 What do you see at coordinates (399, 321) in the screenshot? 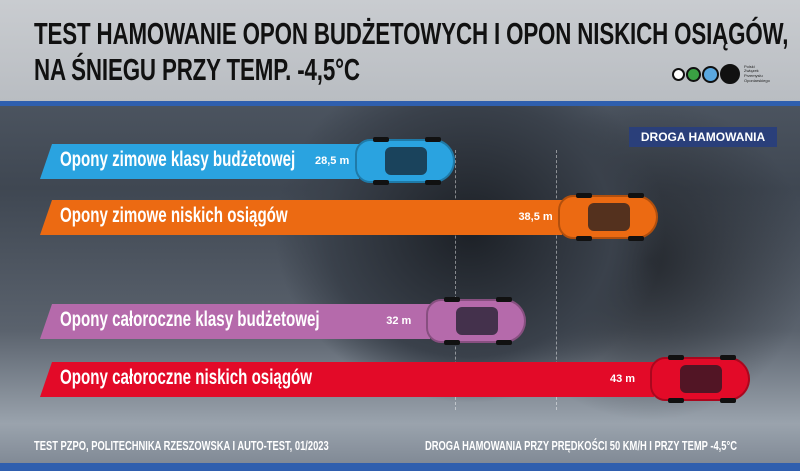
I see `value-label: 32 m` at bounding box center [399, 321].